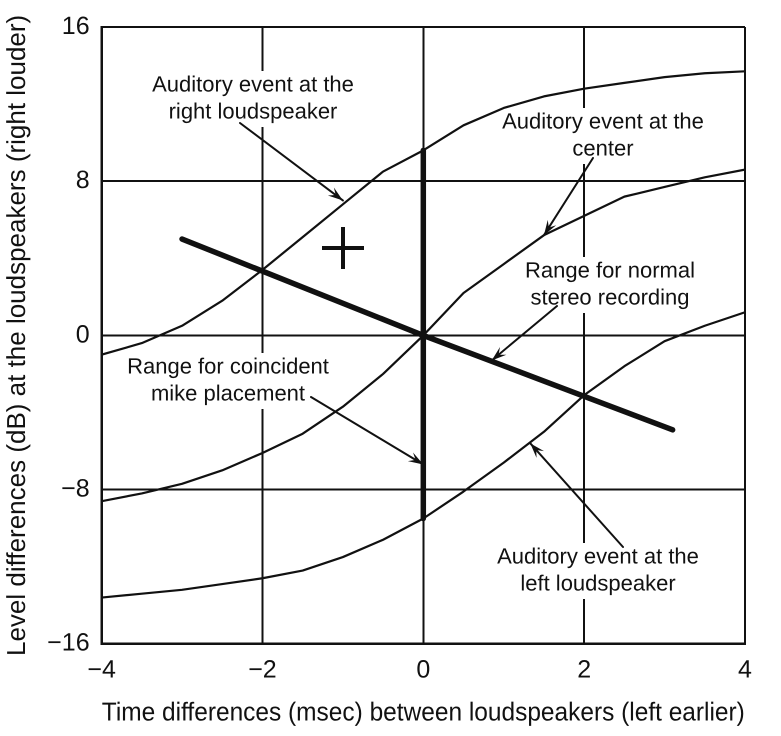 This screenshot has width=781, height=736. Describe the element at coordinates (68, 642) in the screenshot. I see `y-tick-label: −16` at that location.